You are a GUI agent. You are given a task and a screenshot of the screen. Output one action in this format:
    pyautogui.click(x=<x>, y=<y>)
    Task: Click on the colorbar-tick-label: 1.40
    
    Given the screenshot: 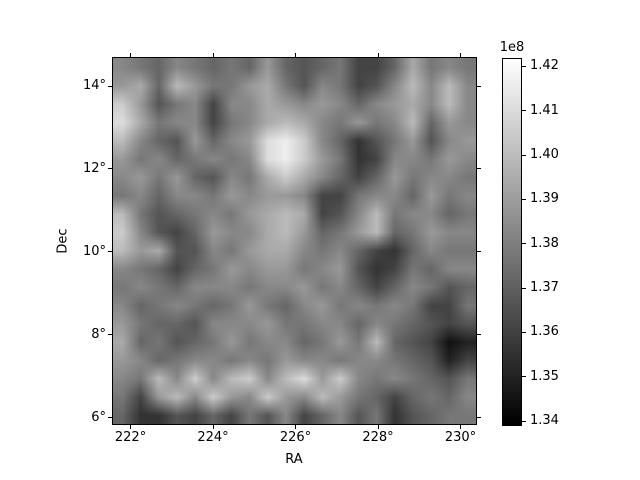 What is the action you would take?
    pyautogui.click(x=544, y=155)
    